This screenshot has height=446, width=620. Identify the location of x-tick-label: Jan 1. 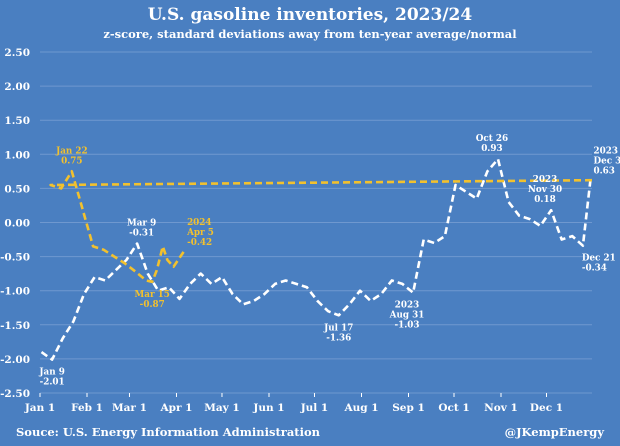
(39, 408).